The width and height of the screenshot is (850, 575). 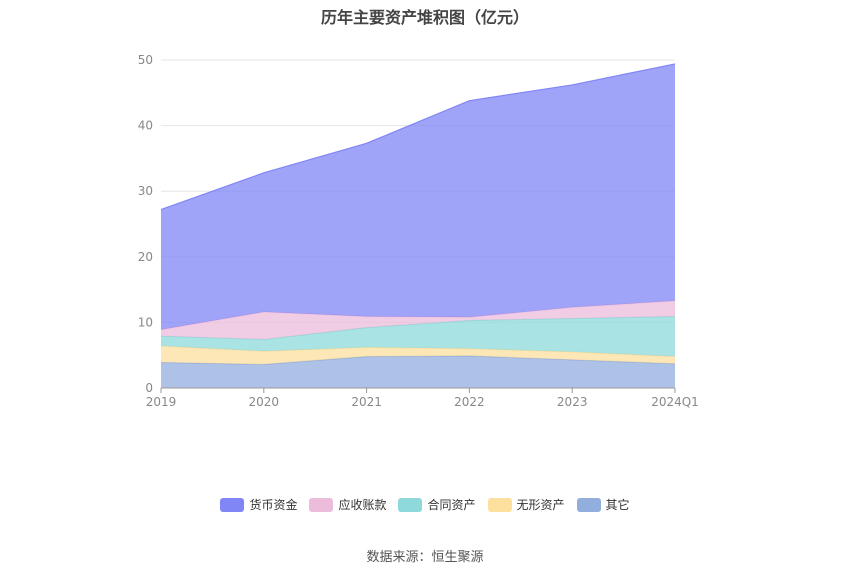 I want to click on y-tick-label: 0, so click(x=149, y=388).